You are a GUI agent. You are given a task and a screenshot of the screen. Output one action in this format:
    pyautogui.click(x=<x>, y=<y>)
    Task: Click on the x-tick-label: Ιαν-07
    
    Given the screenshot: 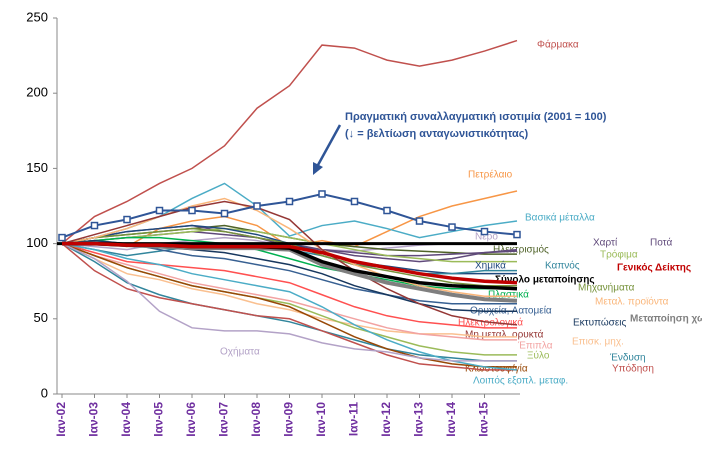 What is the action you would take?
    pyautogui.click(x=224, y=419)
    